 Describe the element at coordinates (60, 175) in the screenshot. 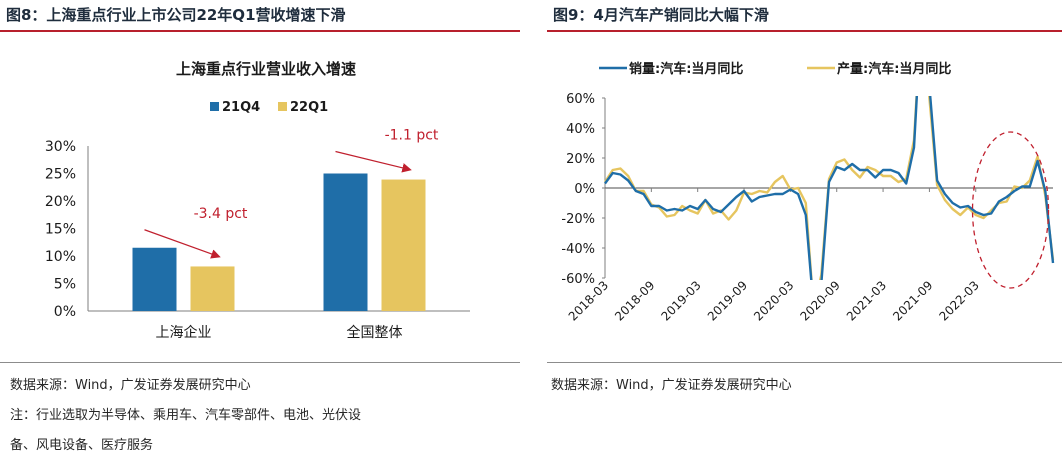

I see `y-tick-label: 25%` at that location.